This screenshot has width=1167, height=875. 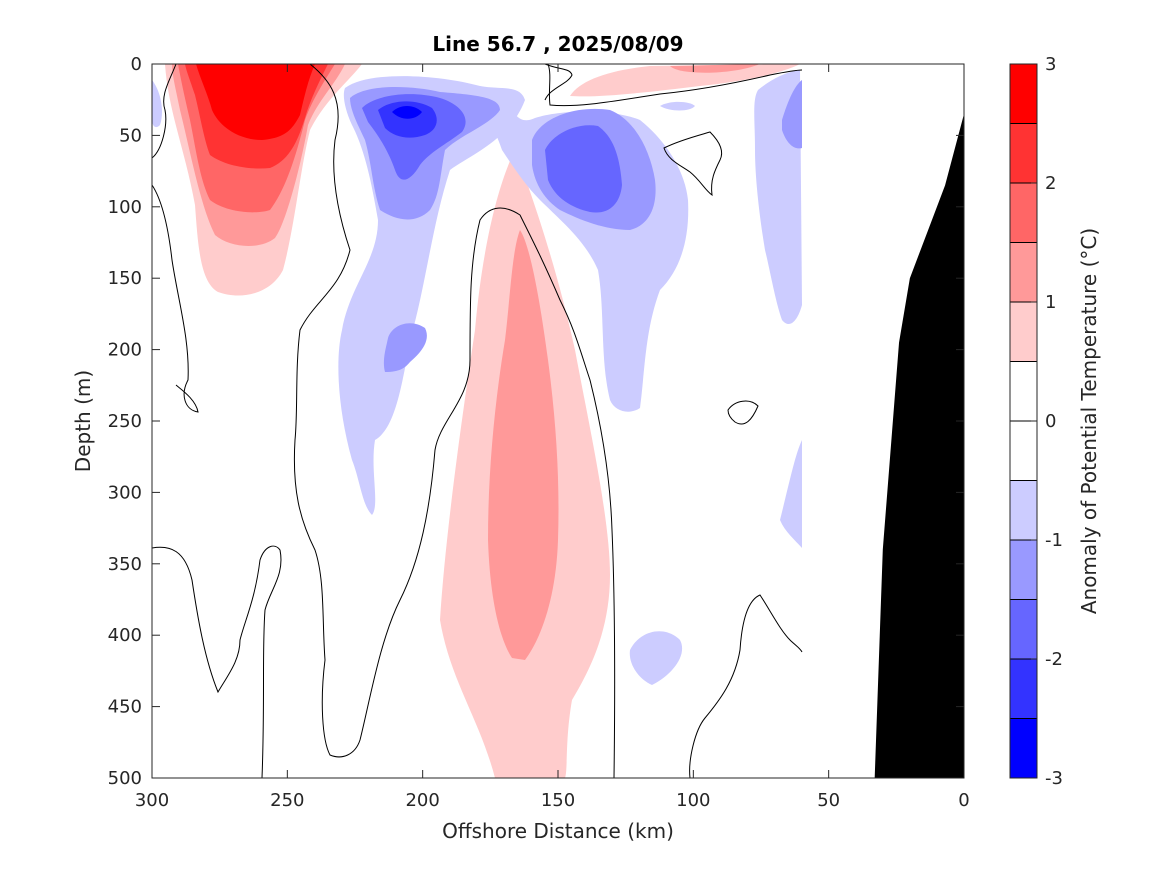 I want to click on zero-contour-deep-left, so click(x=175, y=298).